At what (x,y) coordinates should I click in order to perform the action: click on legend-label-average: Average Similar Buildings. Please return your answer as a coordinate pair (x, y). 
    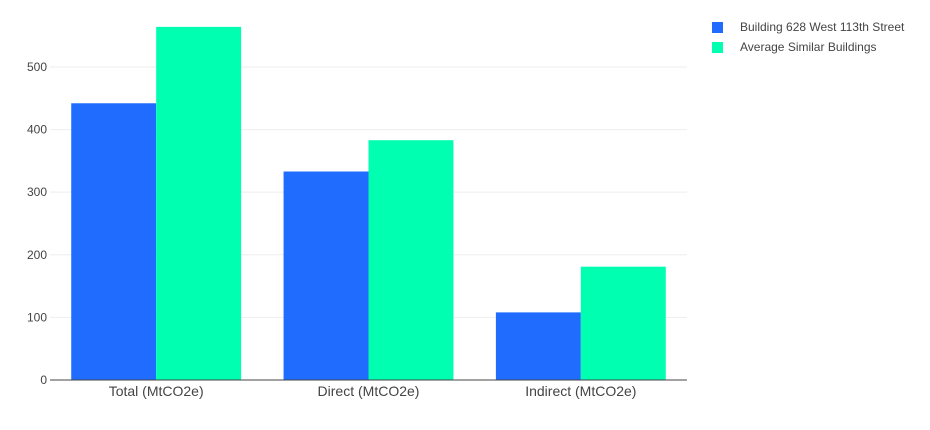
    Looking at the image, I should click on (808, 47).